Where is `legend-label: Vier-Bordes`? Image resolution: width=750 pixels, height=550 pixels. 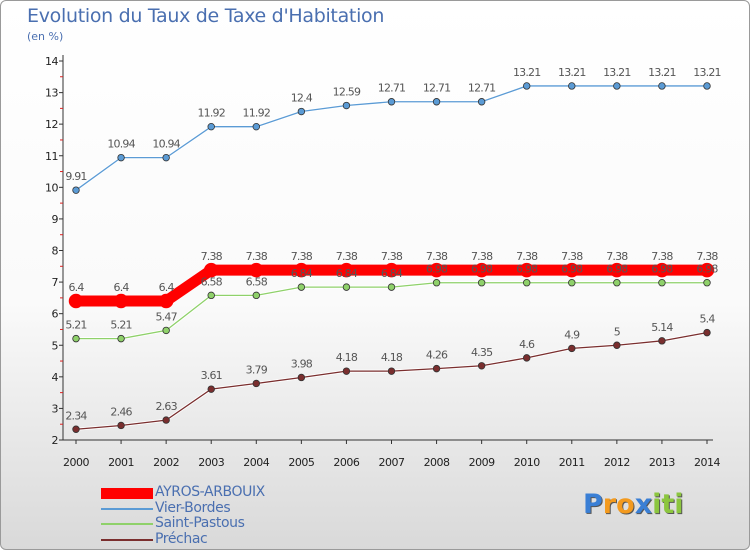 legend-label: Vier-Bordes is located at coordinates (193, 507).